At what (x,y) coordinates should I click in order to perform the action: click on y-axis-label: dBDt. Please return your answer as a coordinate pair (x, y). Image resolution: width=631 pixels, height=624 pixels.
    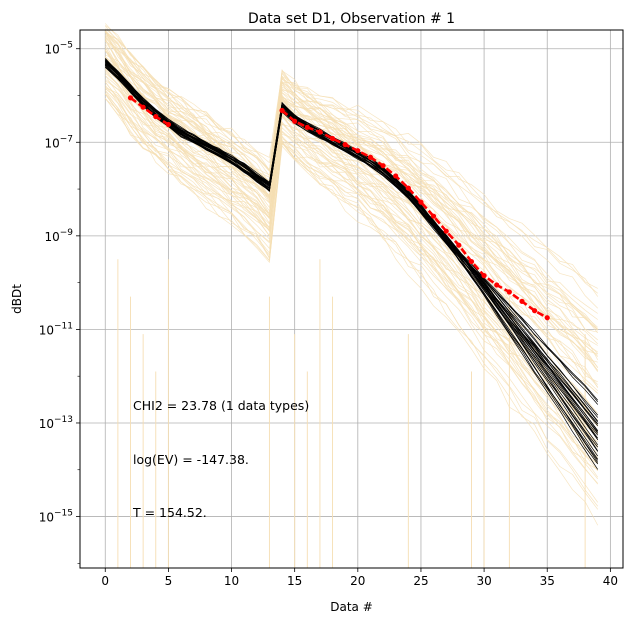
    Looking at the image, I should click on (17, 299).